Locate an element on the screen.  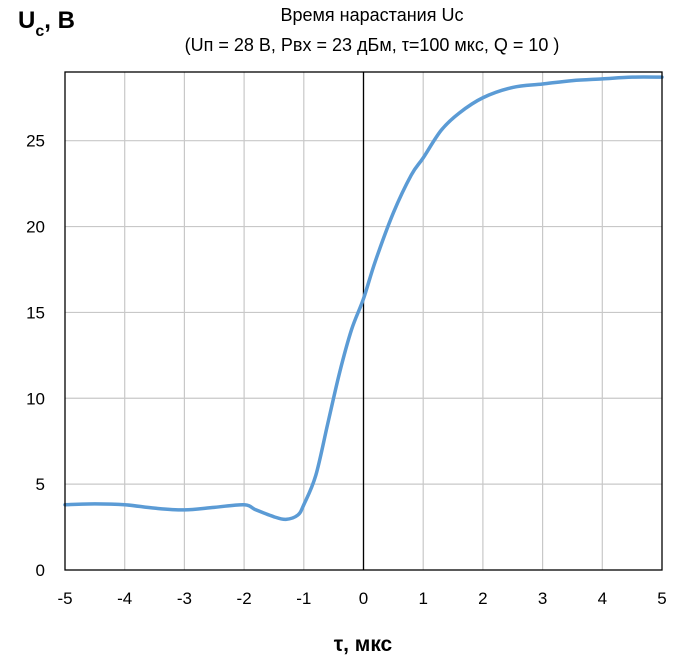
x-tick-label: 2 is located at coordinates (482, 598).